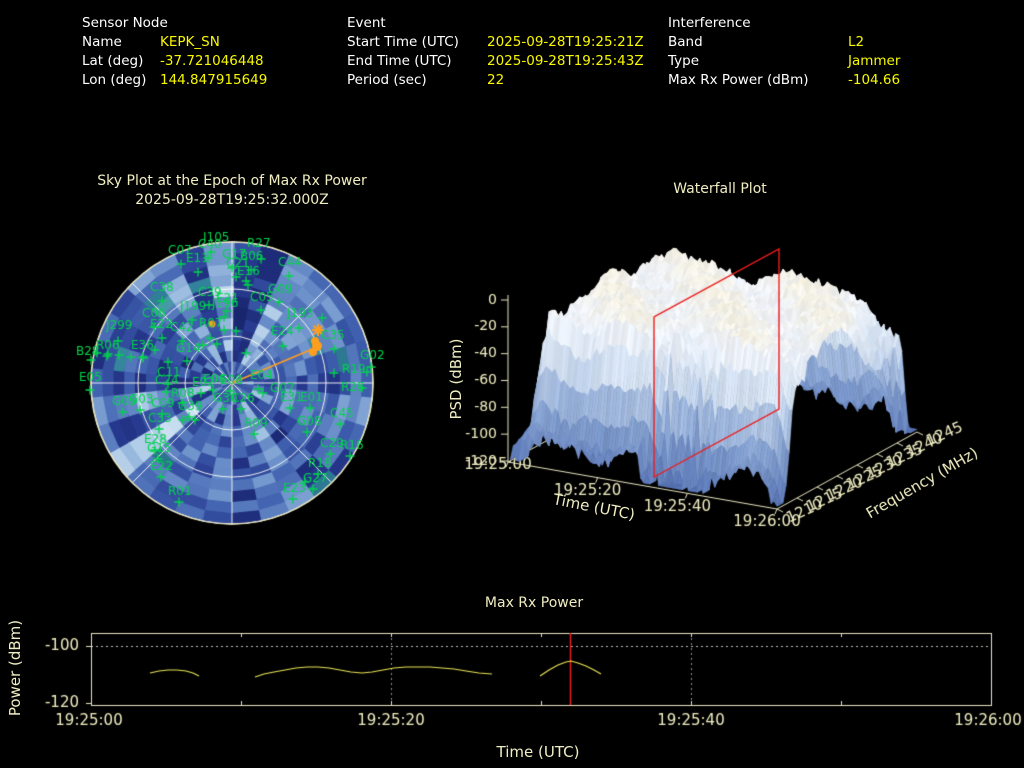  I want to click on sensor-lon-value: 144.847915649, so click(214, 80).